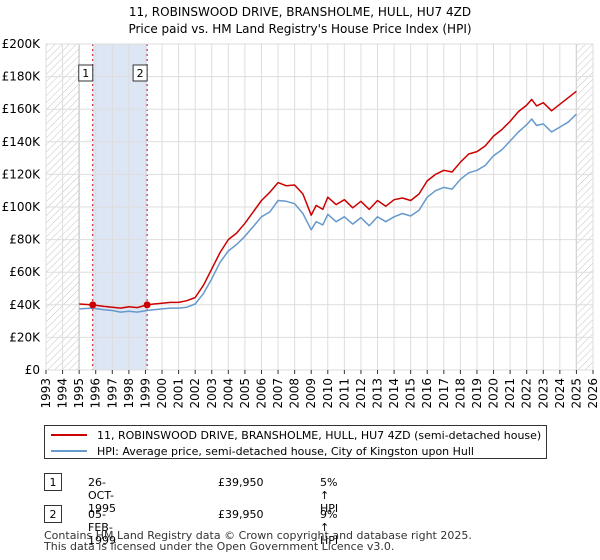 The height and width of the screenshot is (560, 600). What do you see at coordinates (25, 272) in the screenshot?
I see `y-tick-label: £60K` at bounding box center [25, 272].